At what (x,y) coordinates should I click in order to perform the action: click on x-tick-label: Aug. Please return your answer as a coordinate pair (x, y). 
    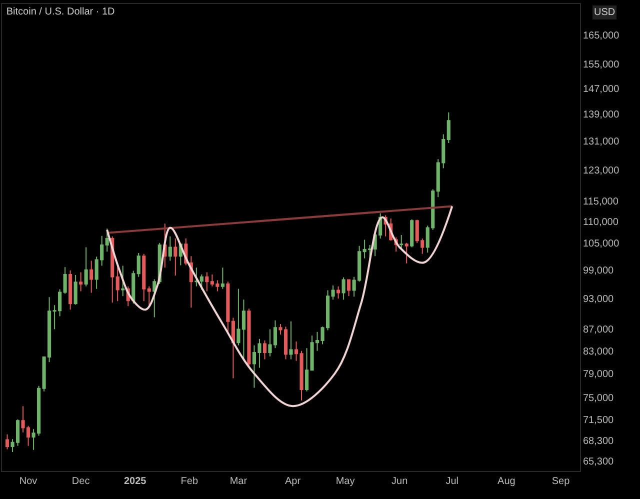
    Looking at the image, I should click on (507, 481).